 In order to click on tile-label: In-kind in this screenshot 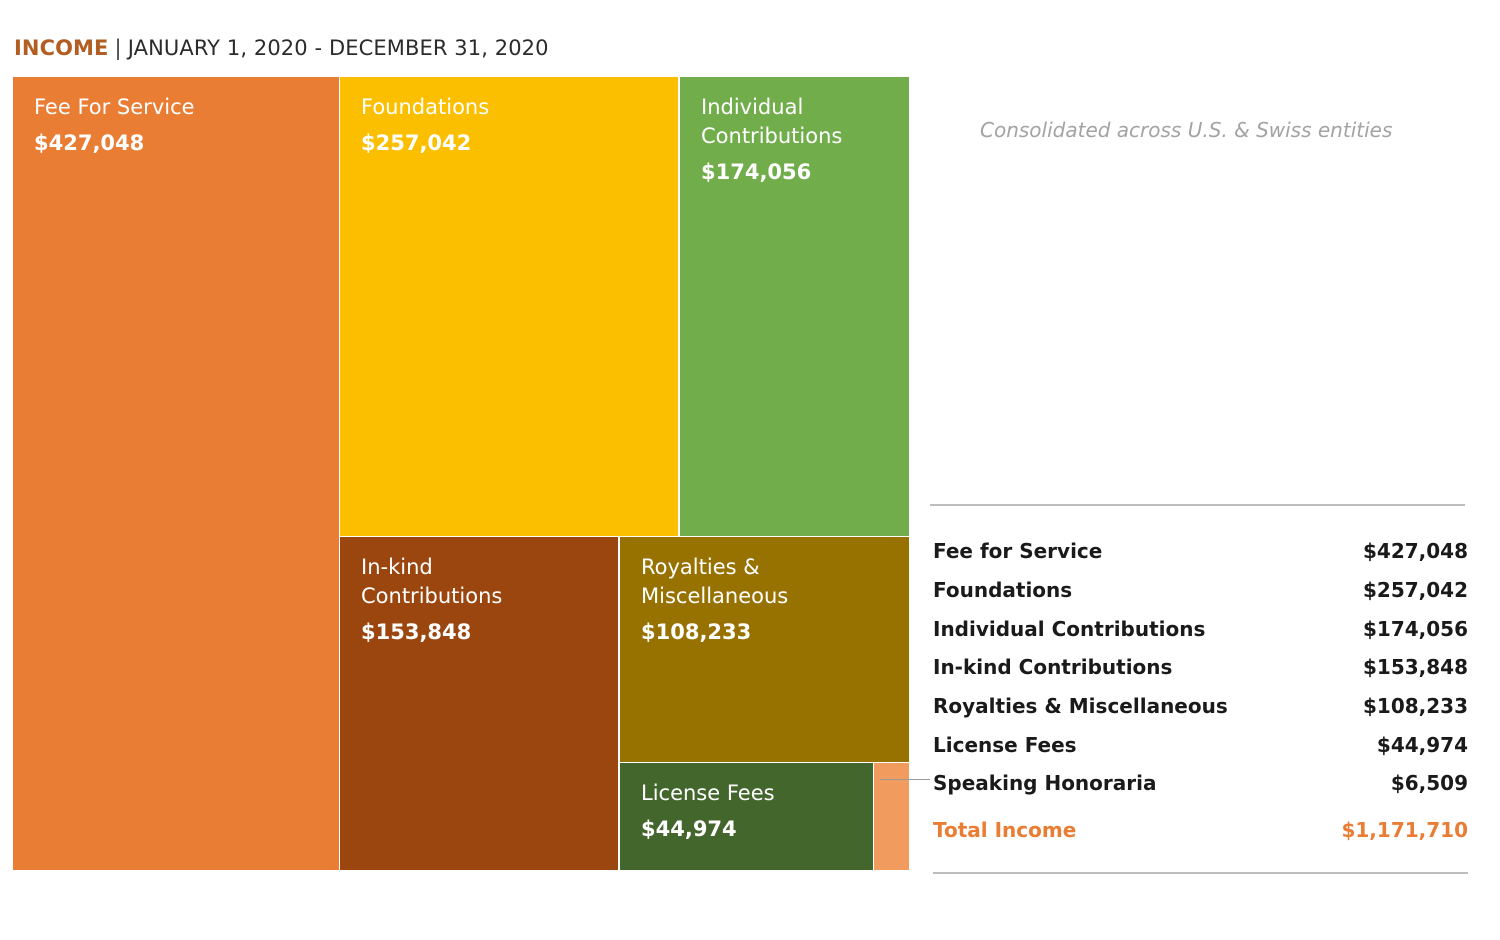, I will do `click(397, 567)`.